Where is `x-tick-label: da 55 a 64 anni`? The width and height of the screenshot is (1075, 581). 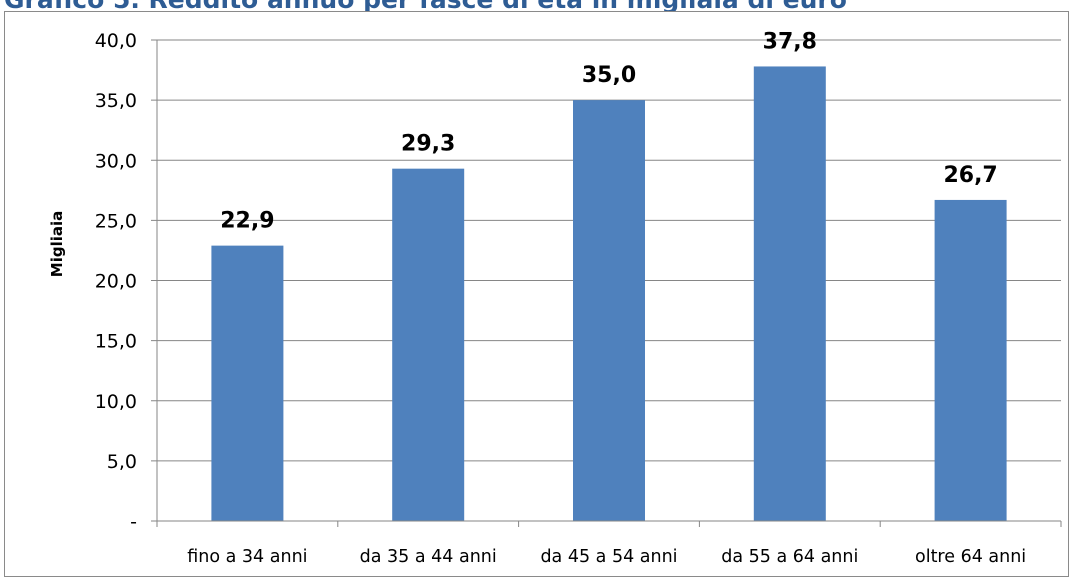
x-tick-label: da 55 a 64 anni is located at coordinates (789, 557).